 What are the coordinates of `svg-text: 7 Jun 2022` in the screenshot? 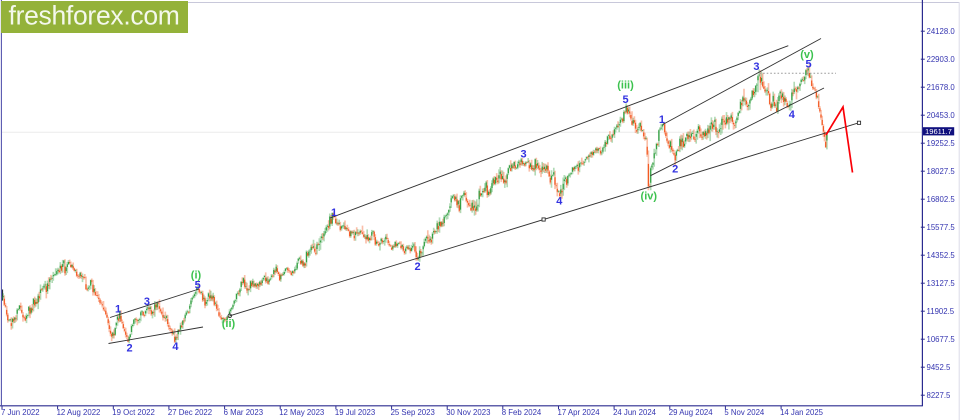 It's located at (20, 412).